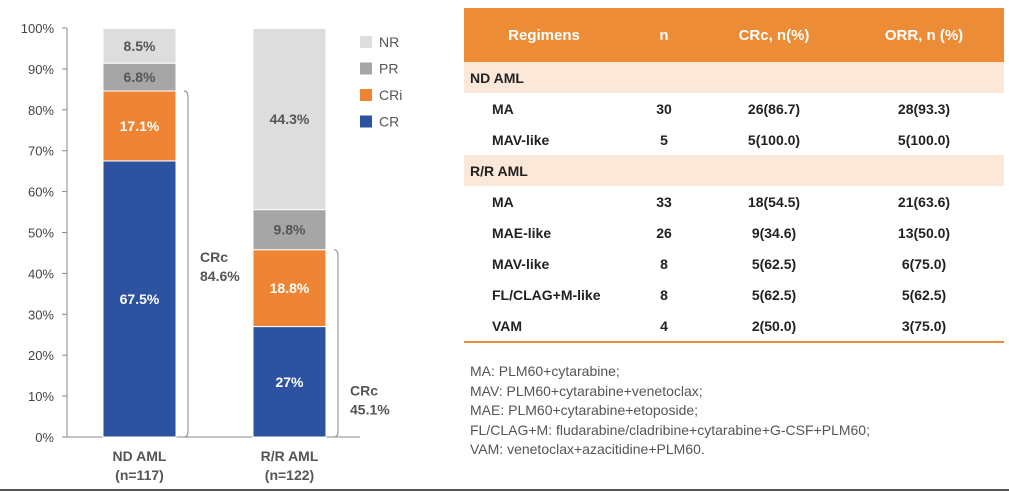 Image resolution: width=1009 pixels, height=493 pixels. I want to click on group-label: ND AML, so click(734, 77).